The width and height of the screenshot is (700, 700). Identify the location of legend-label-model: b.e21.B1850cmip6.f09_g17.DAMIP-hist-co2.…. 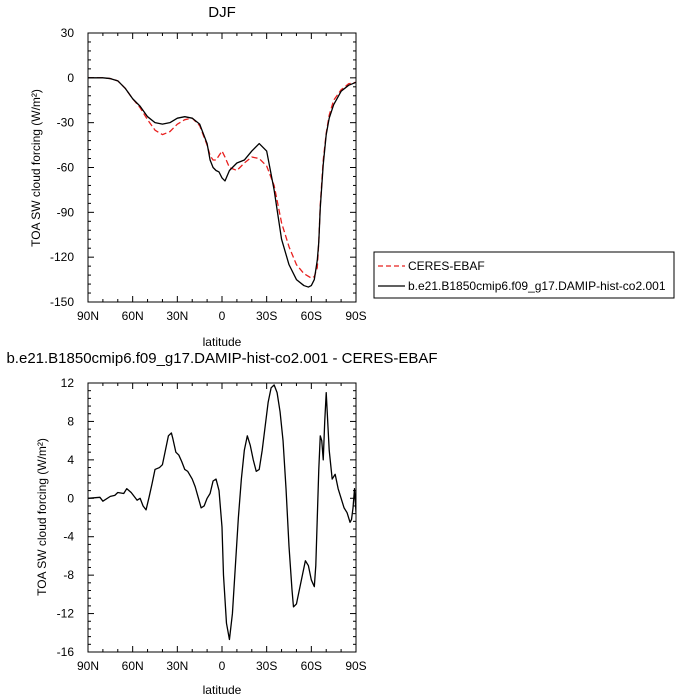
(537, 286).